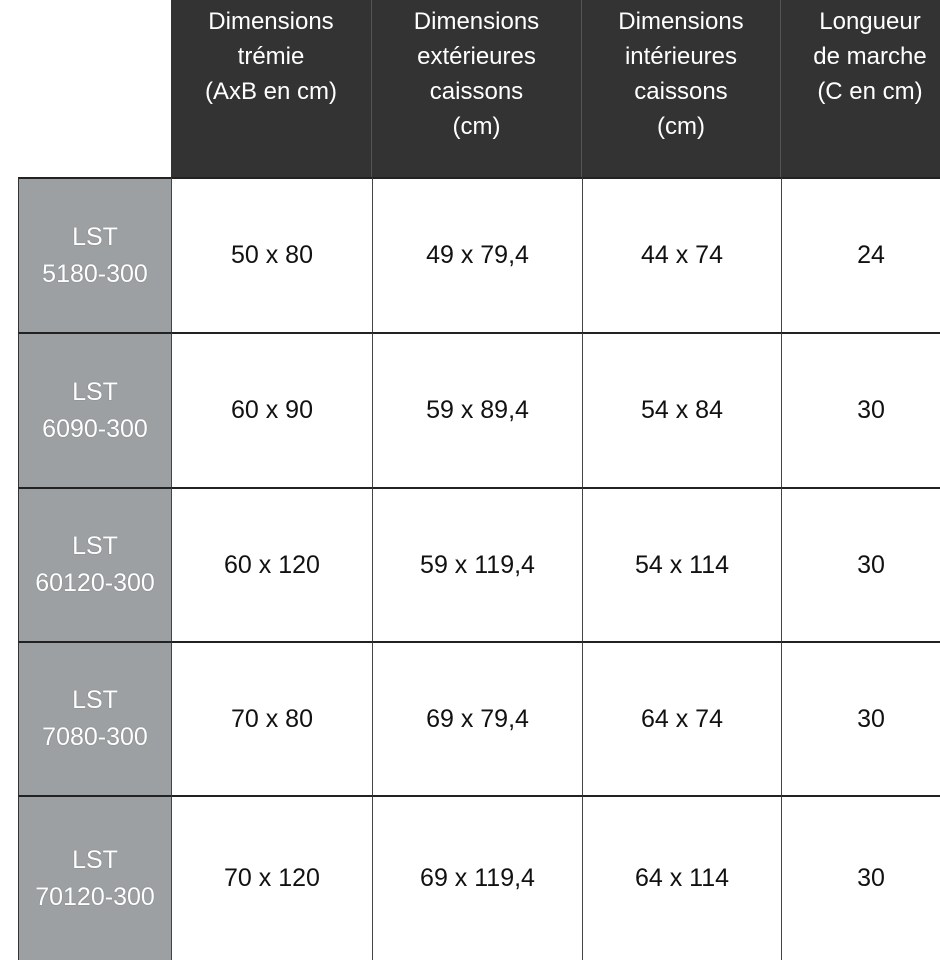 The width and height of the screenshot is (940, 960). What do you see at coordinates (681, 254) in the screenshot?
I see `table-cell: 44 x 74` at bounding box center [681, 254].